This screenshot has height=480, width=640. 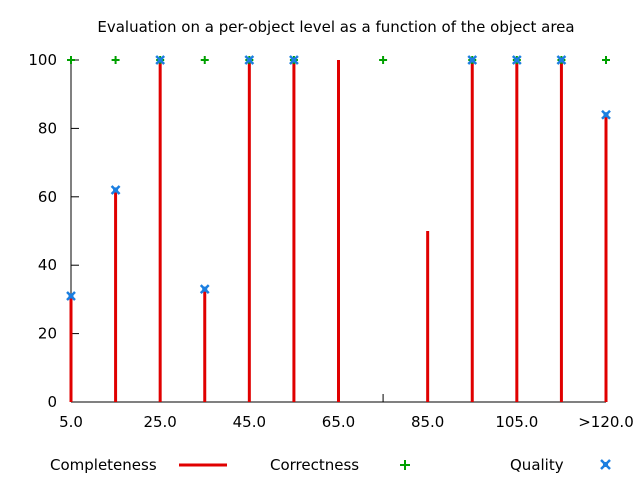 What do you see at coordinates (516, 422) in the screenshot?
I see `x-tick-label: 105.0` at bounding box center [516, 422].